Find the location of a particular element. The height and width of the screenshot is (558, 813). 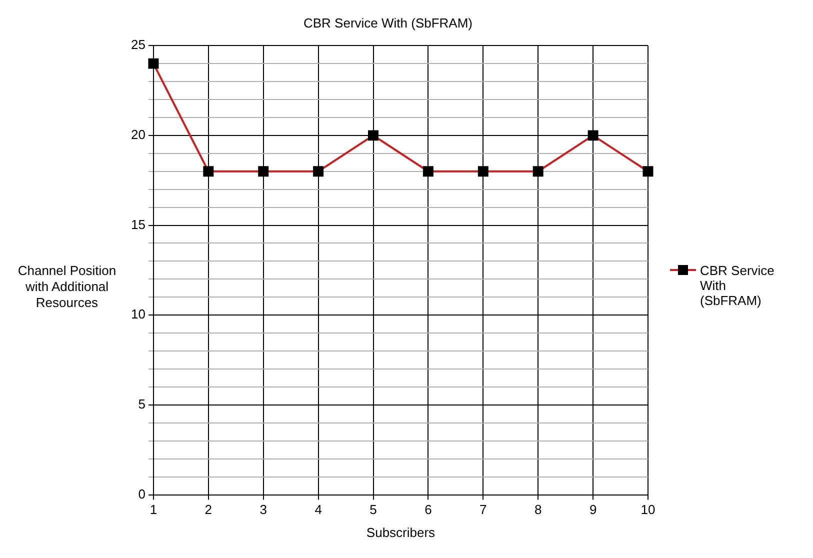

legend-label: CBR Service With (SbFRAM) is located at coordinates (738, 285).